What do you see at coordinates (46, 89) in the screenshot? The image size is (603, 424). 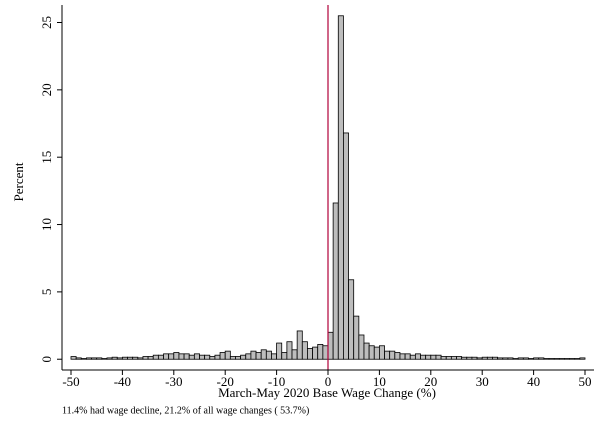 I see `y-tick-label: 20` at bounding box center [46, 89].